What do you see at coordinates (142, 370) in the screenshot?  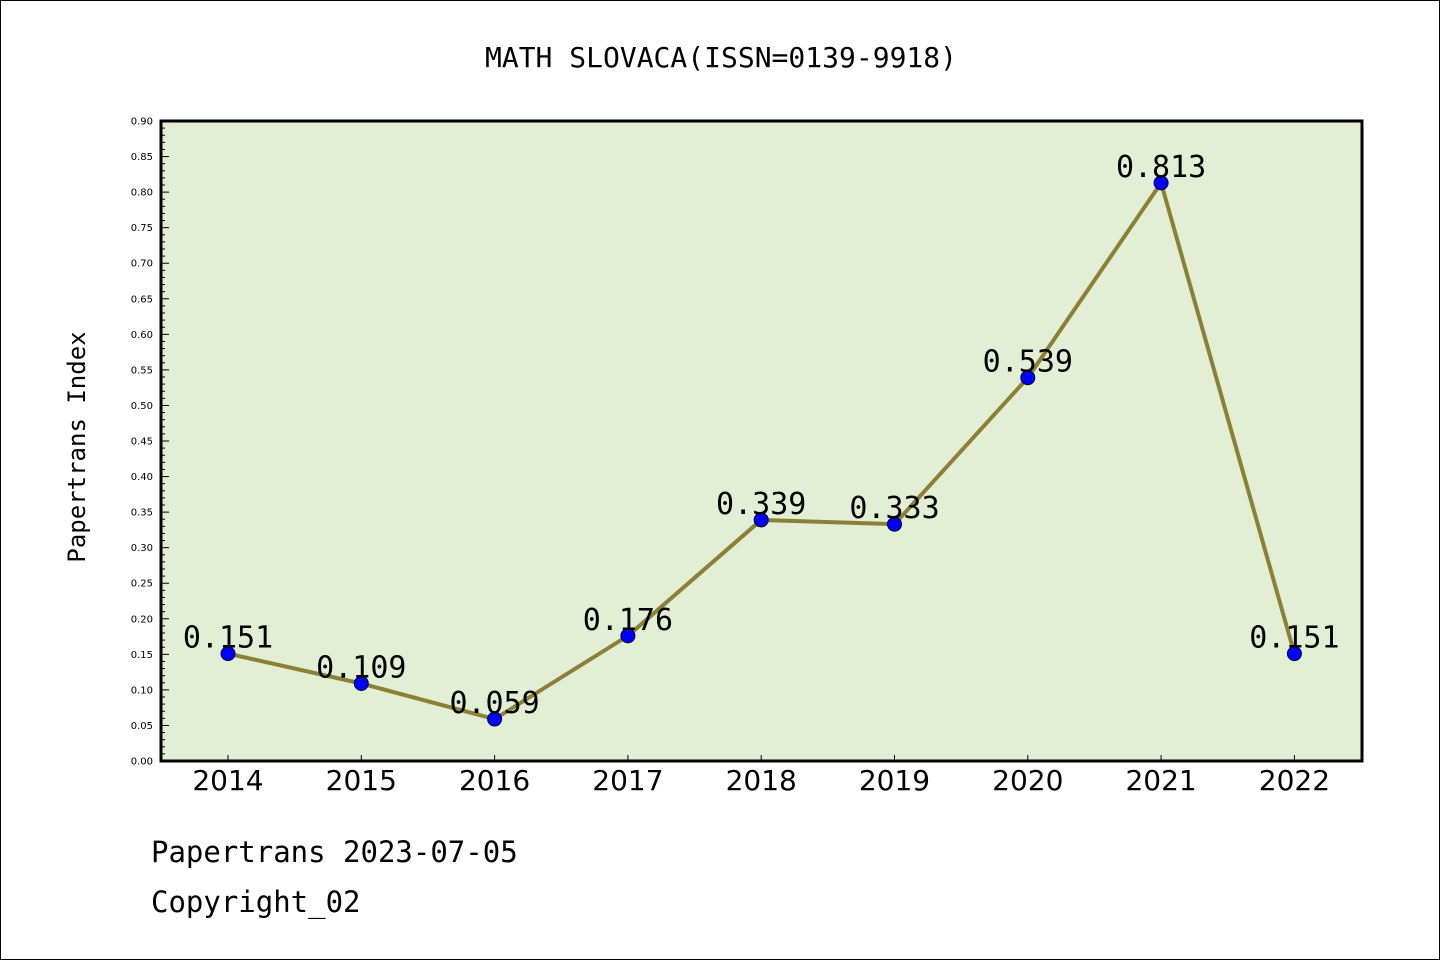 I see `y-tick-label: 0.55` at bounding box center [142, 370].